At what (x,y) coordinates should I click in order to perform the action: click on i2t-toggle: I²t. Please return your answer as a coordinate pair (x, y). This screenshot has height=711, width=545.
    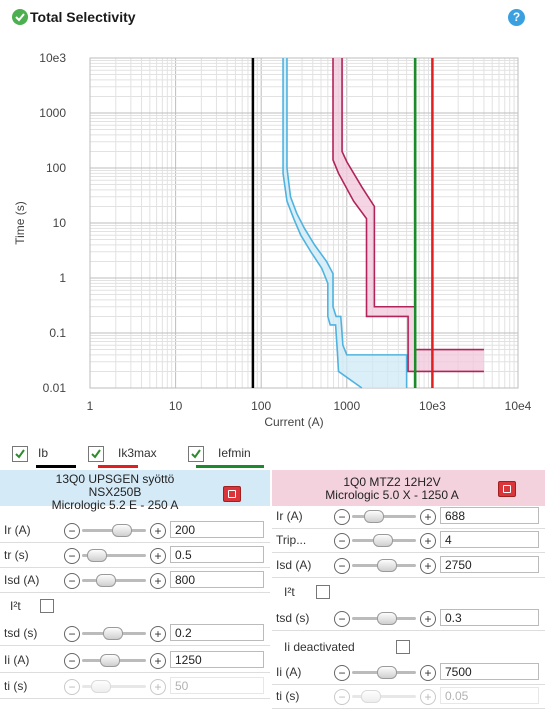
    Looking at the image, I should click on (408, 593).